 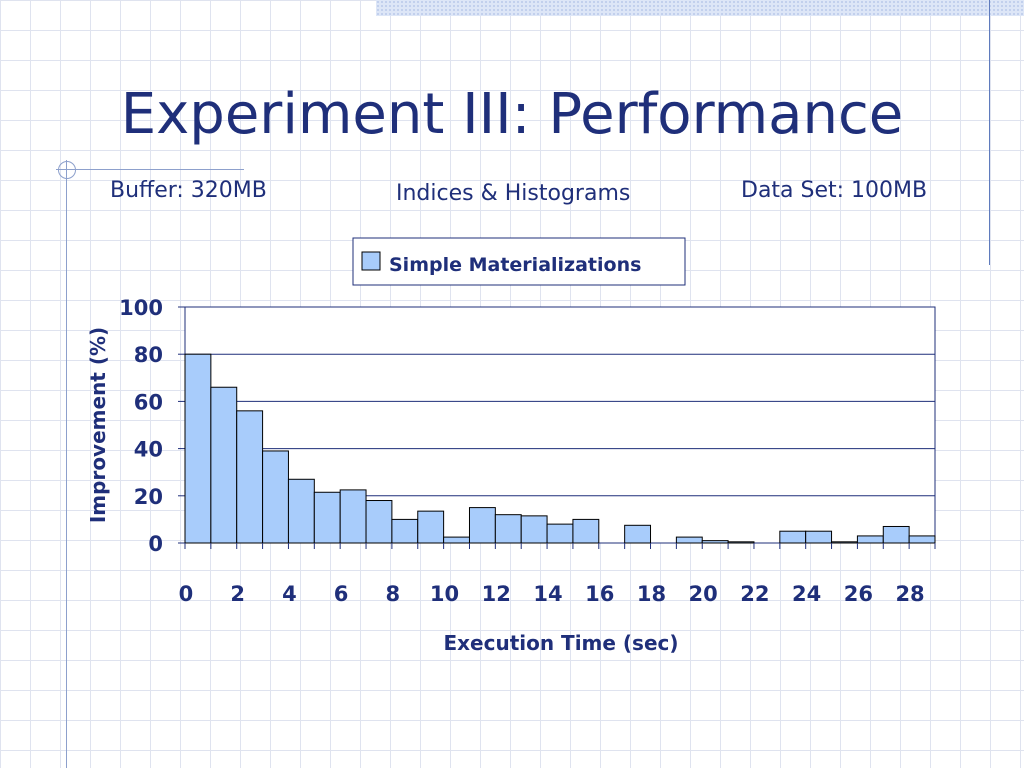 I want to click on y-axis-label: Improvement (%), so click(x=98, y=425).